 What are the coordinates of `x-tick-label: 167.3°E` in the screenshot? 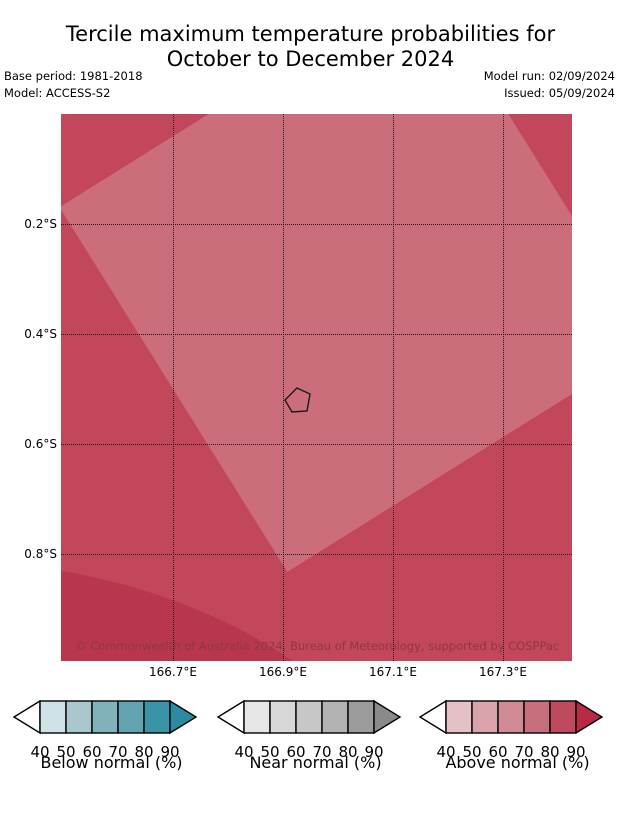 It's located at (503, 672).